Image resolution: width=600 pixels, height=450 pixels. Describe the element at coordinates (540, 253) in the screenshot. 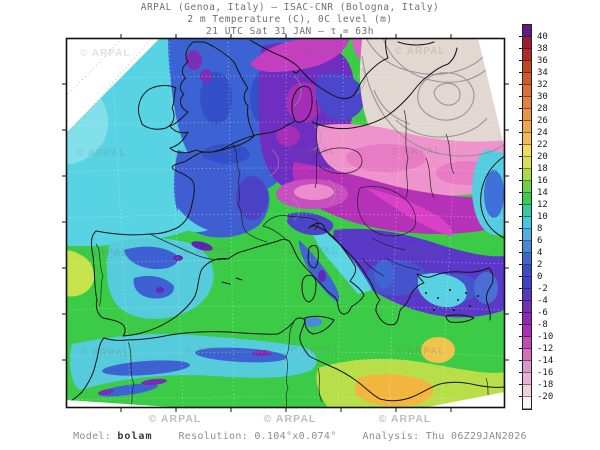

I see `colorbar-tick-label: 4` at that location.